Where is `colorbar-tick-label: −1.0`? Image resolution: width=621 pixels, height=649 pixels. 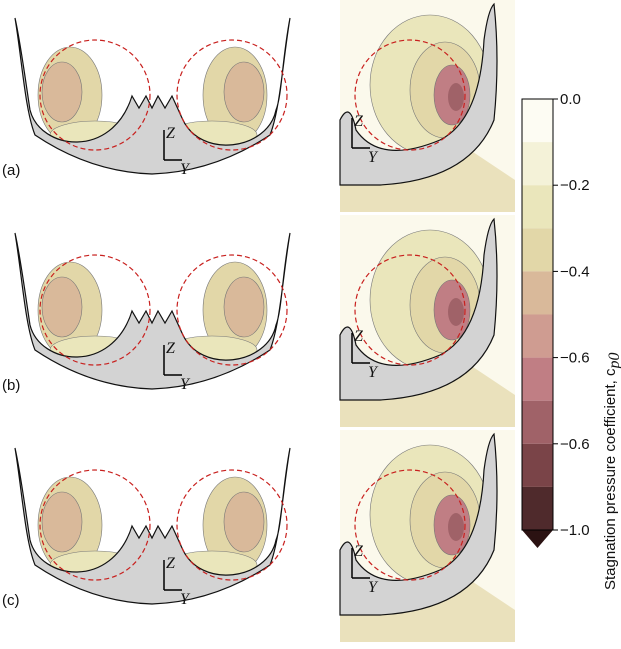
colorbar-tick-label: −1.0 is located at coordinates (575, 530).